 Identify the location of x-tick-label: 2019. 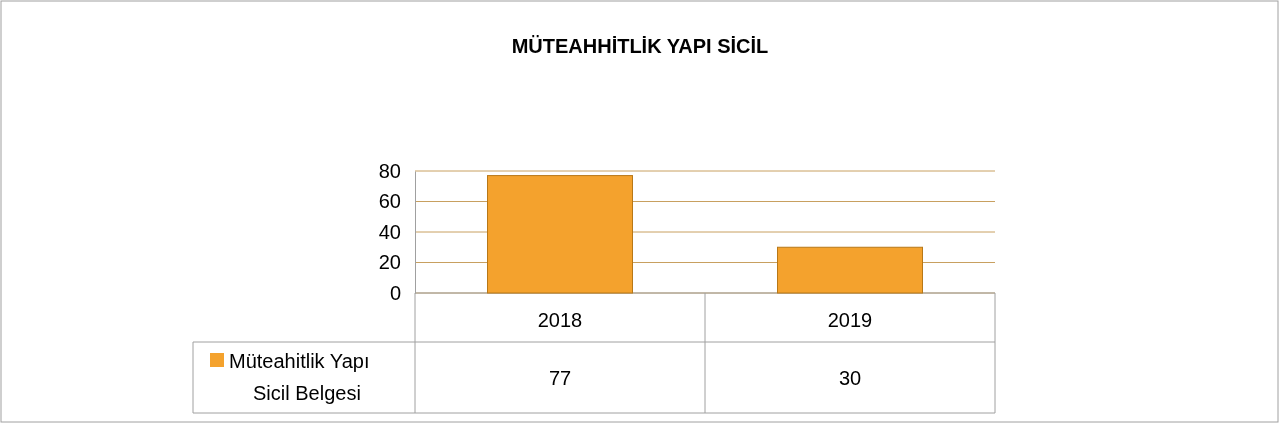
(850, 320).